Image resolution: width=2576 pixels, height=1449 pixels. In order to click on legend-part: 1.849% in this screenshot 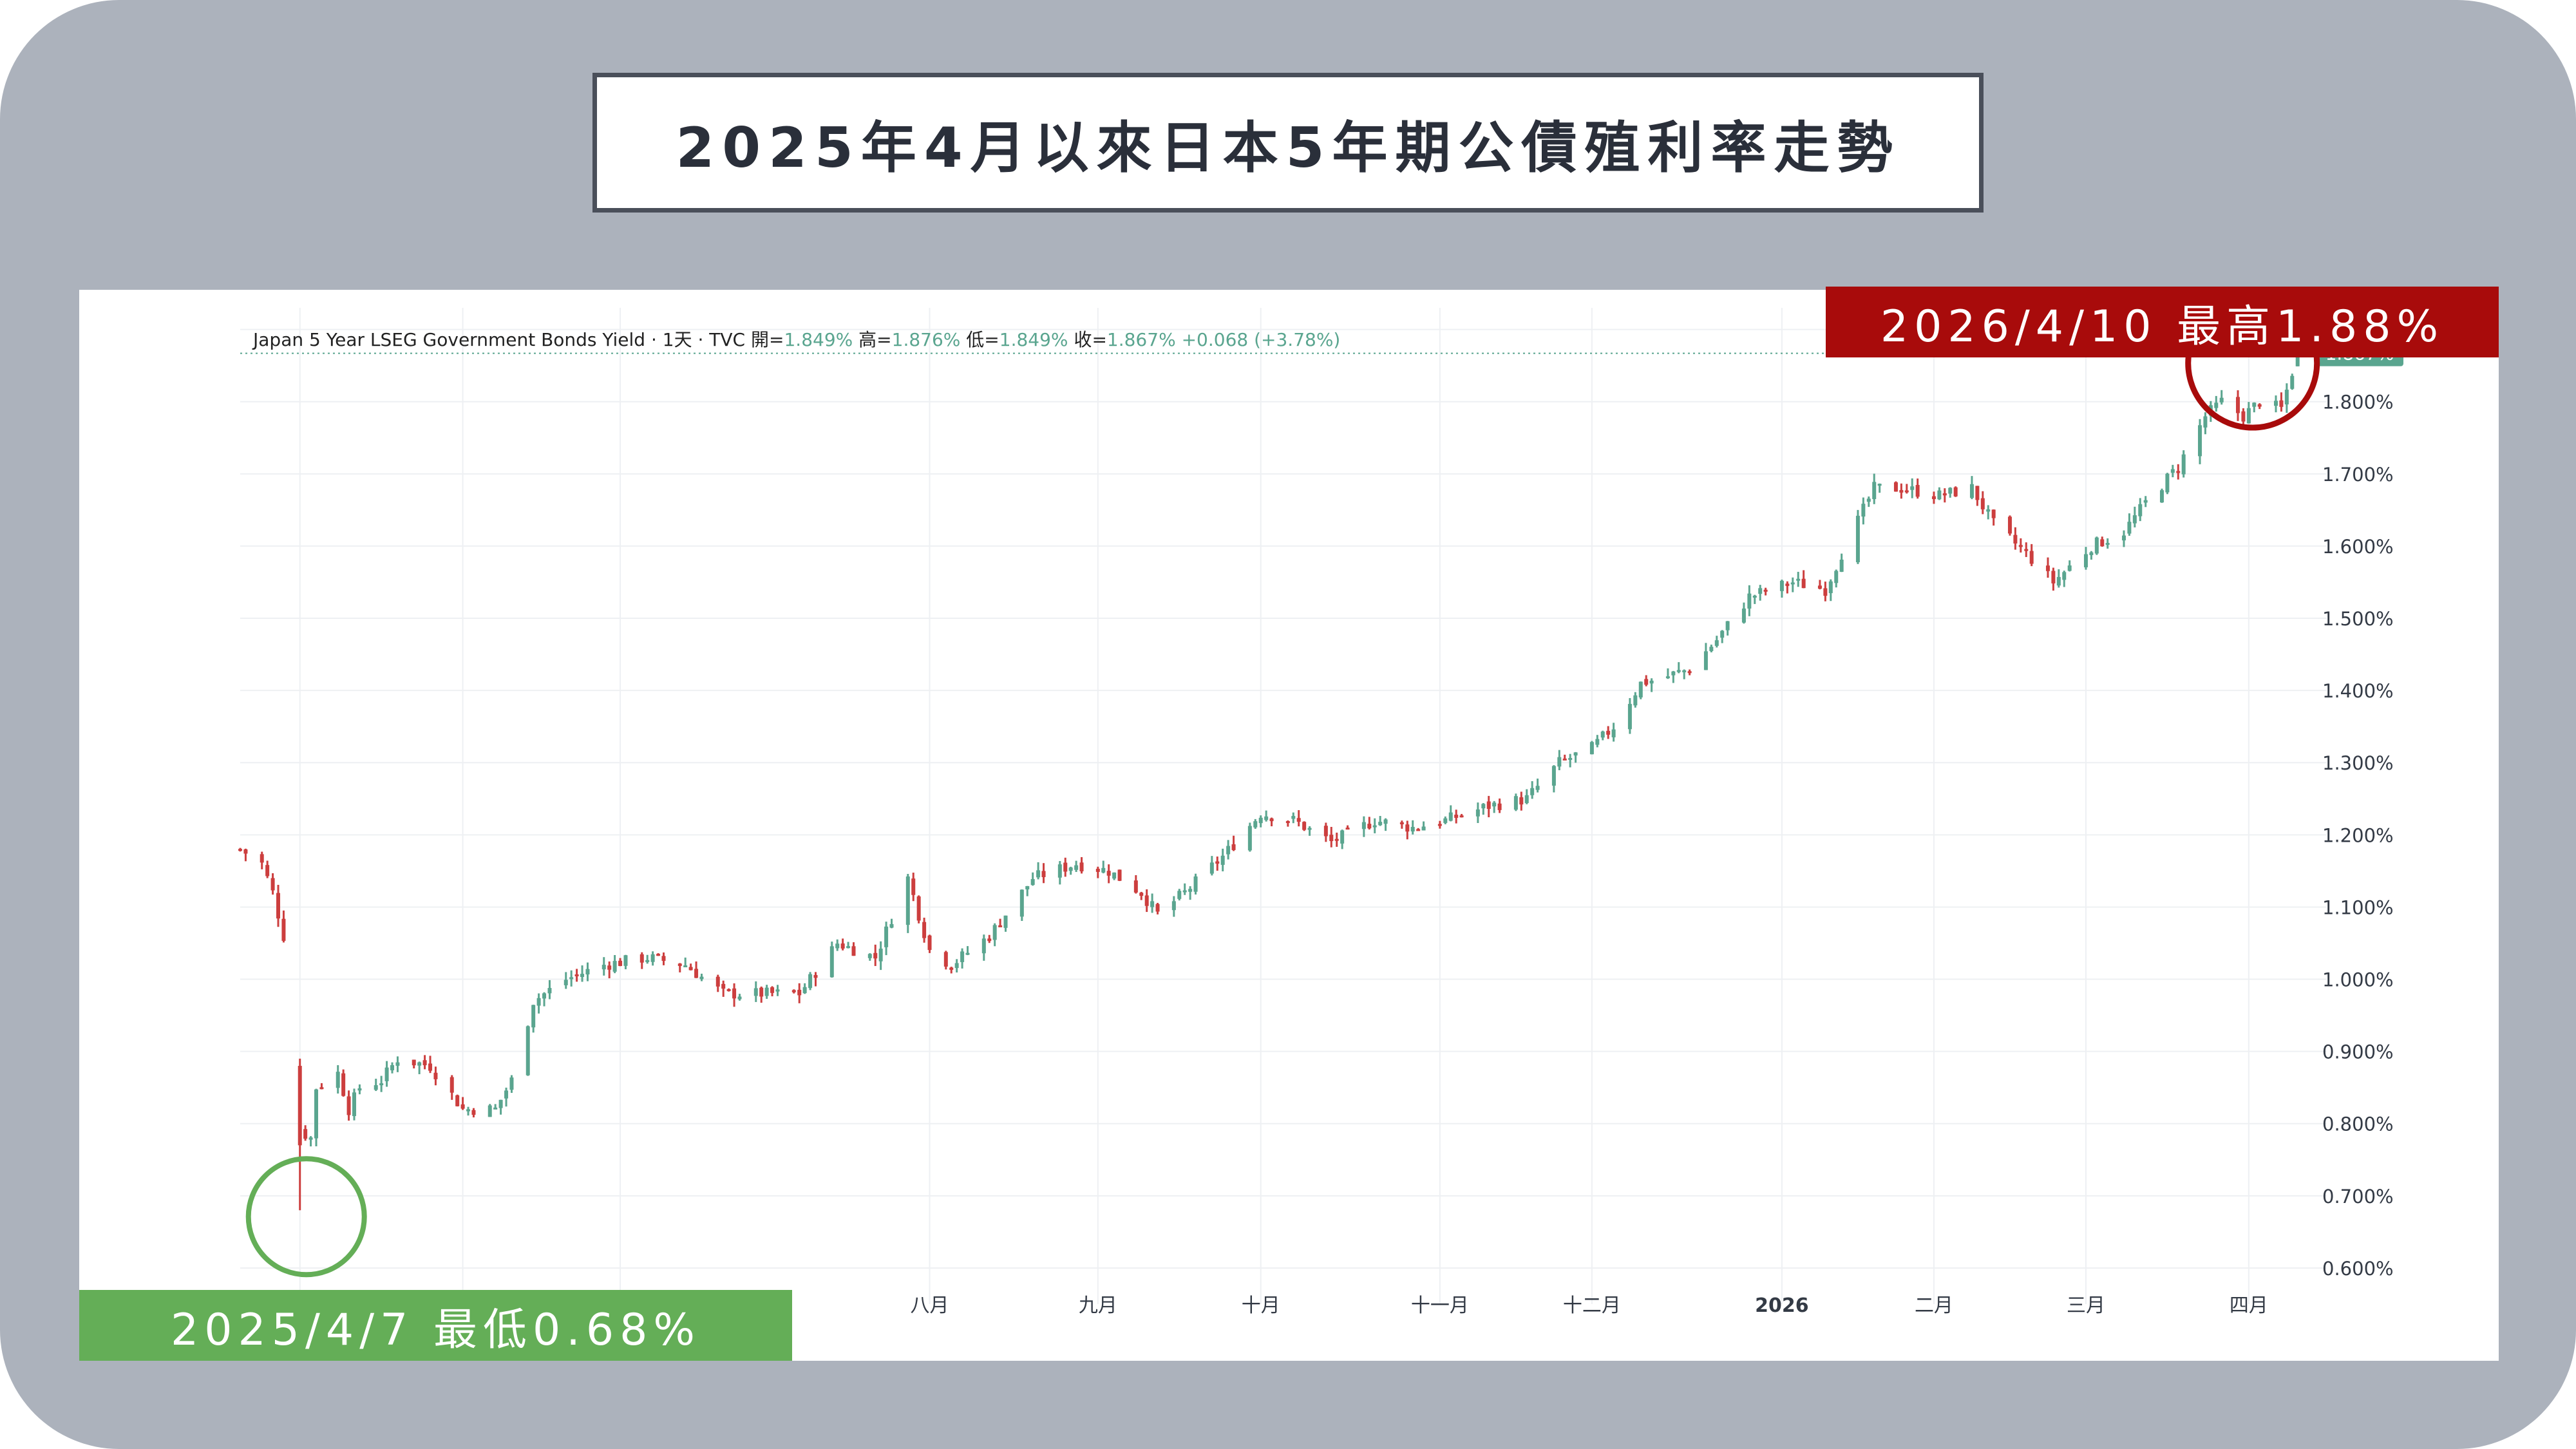, I will do `click(1036, 339)`.